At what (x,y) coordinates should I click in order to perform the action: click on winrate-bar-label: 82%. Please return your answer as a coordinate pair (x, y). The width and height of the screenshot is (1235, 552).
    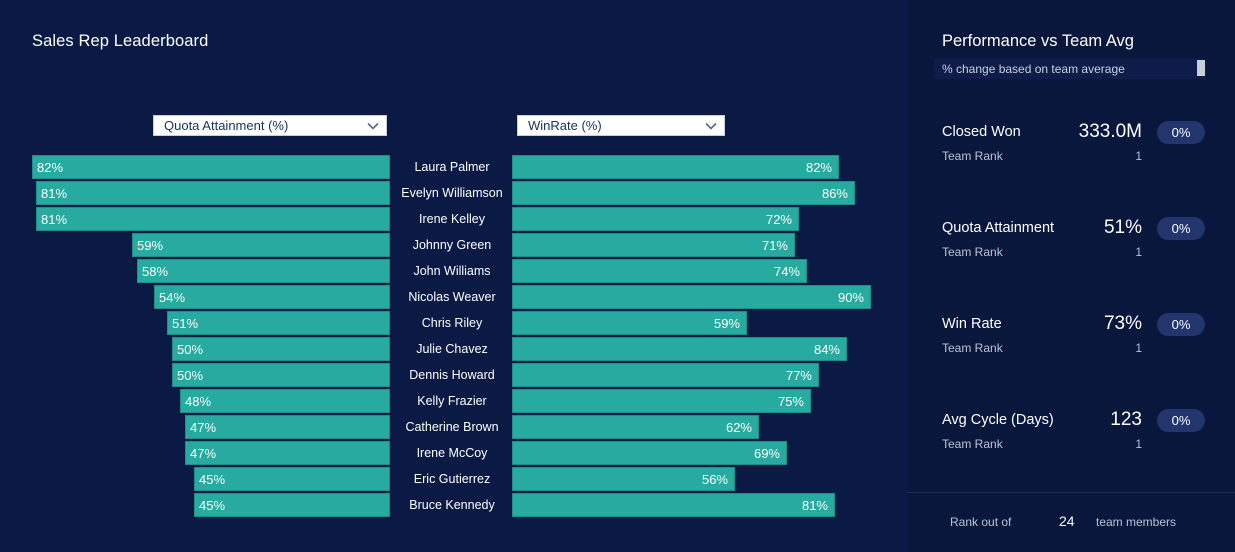
    Looking at the image, I should click on (818, 167).